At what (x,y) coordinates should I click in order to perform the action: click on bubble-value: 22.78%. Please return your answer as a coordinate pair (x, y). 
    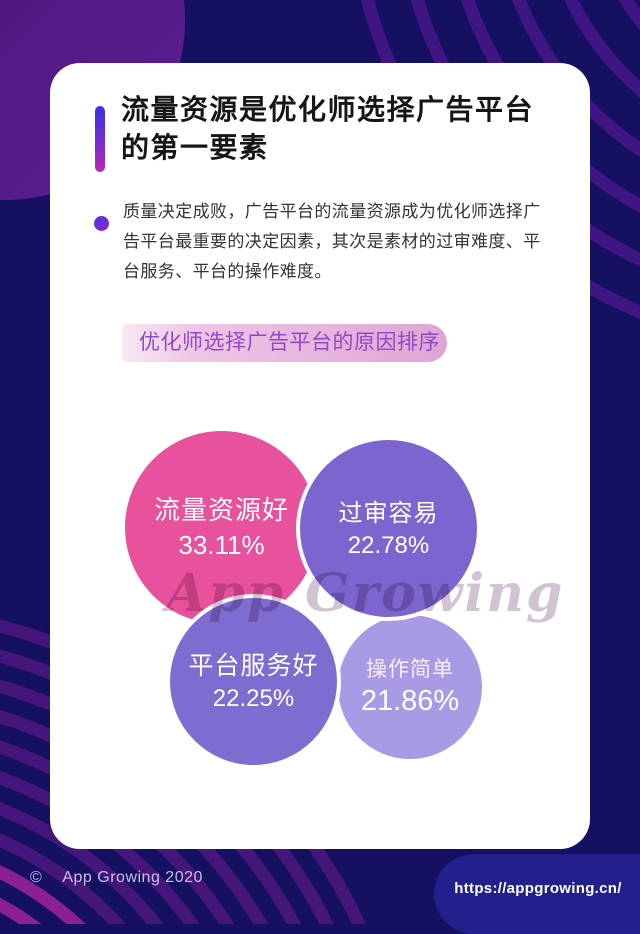
    Looking at the image, I should click on (388, 545).